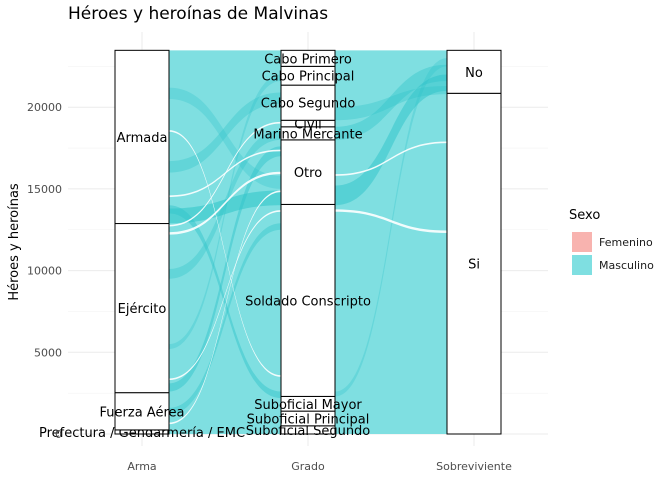  I want to click on legend-label-femenino: Femenino, so click(626, 242).